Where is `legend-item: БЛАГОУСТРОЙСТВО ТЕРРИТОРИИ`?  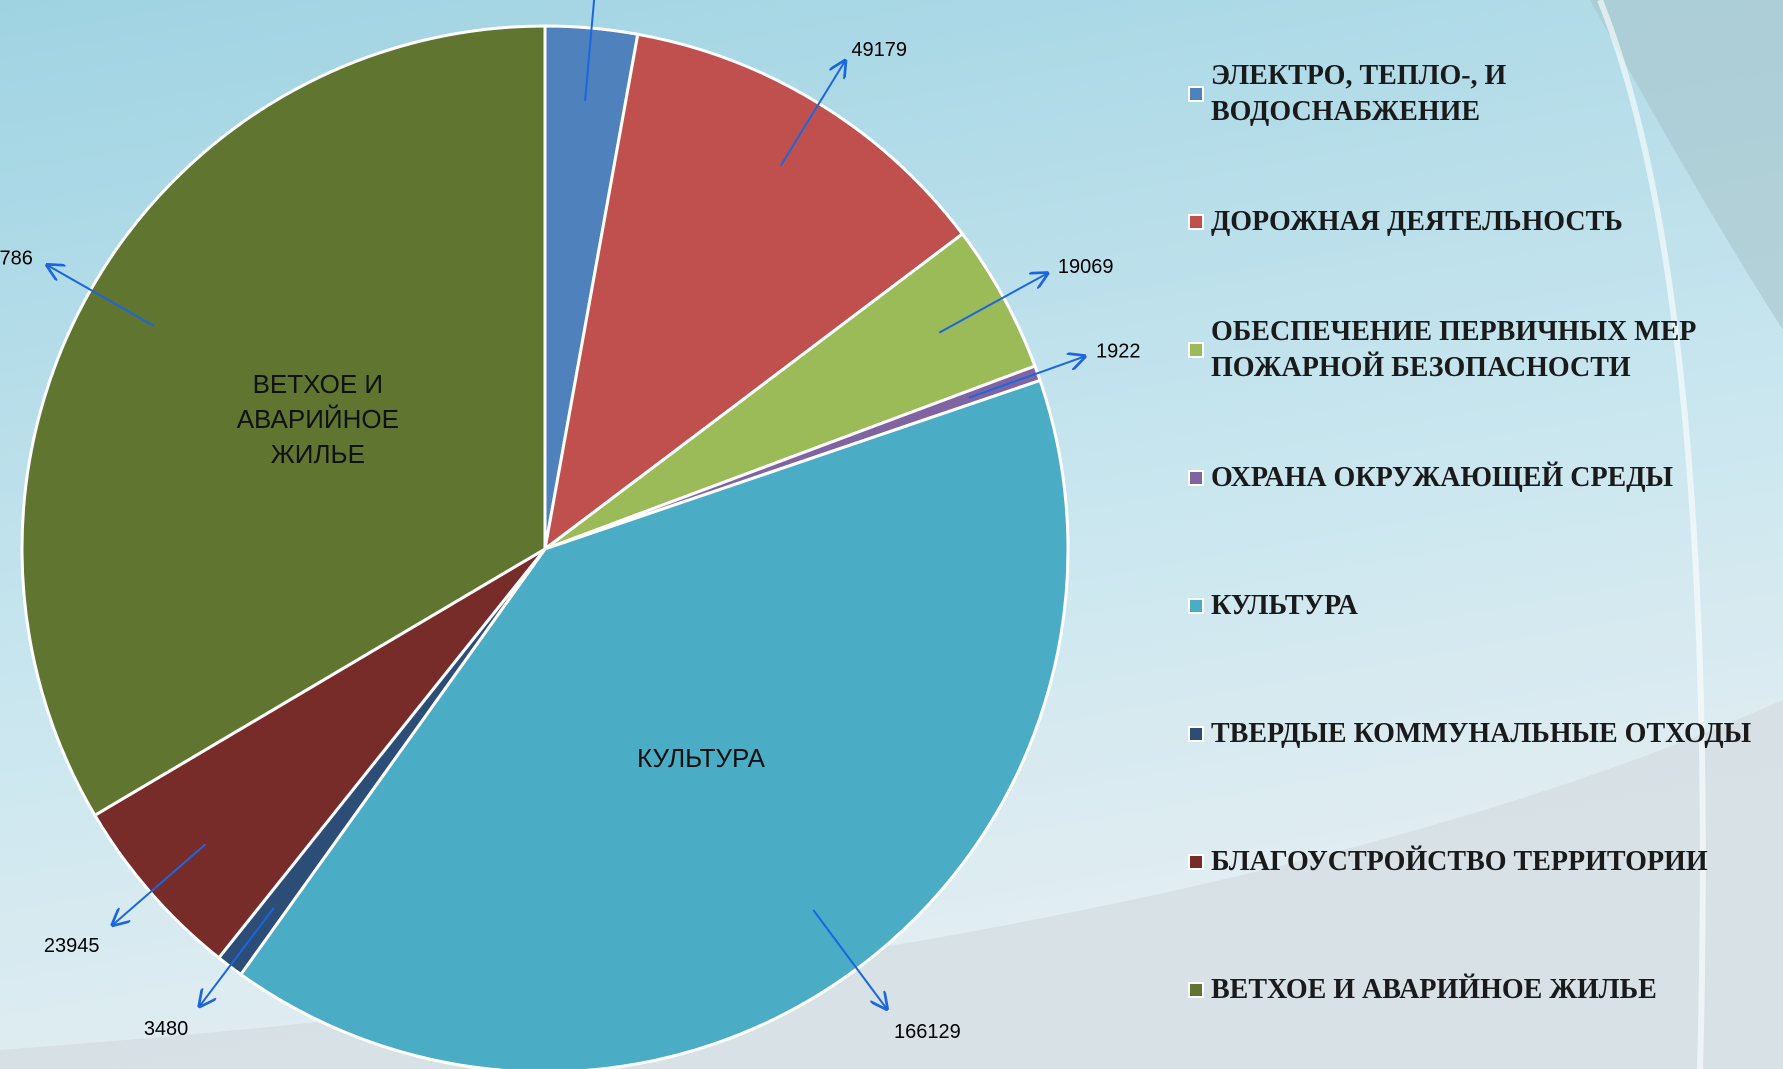 legend-item: БЛАГОУСТРОЙСТВО ТЕРРИТОРИИ is located at coordinates (1485, 862).